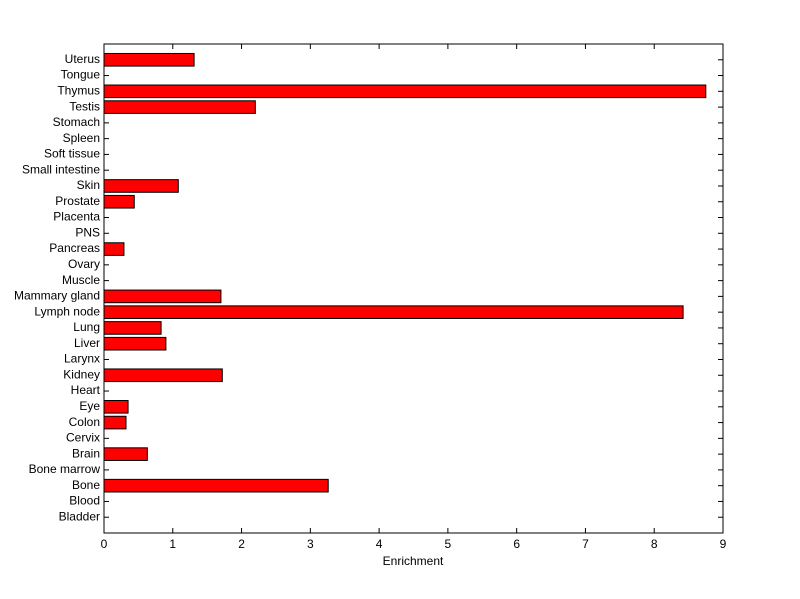 Image resolution: width=800 pixels, height=599 pixels. I want to click on y-tick-label: Bladder, so click(79, 516).